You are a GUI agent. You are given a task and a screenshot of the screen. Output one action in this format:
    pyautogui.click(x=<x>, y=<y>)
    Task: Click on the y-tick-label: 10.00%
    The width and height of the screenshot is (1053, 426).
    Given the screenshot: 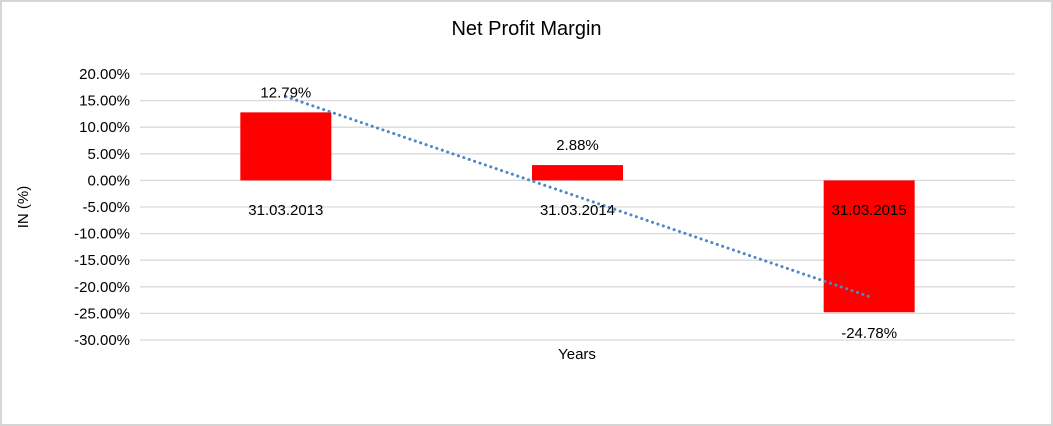 What is the action you would take?
    pyautogui.click(x=104, y=127)
    